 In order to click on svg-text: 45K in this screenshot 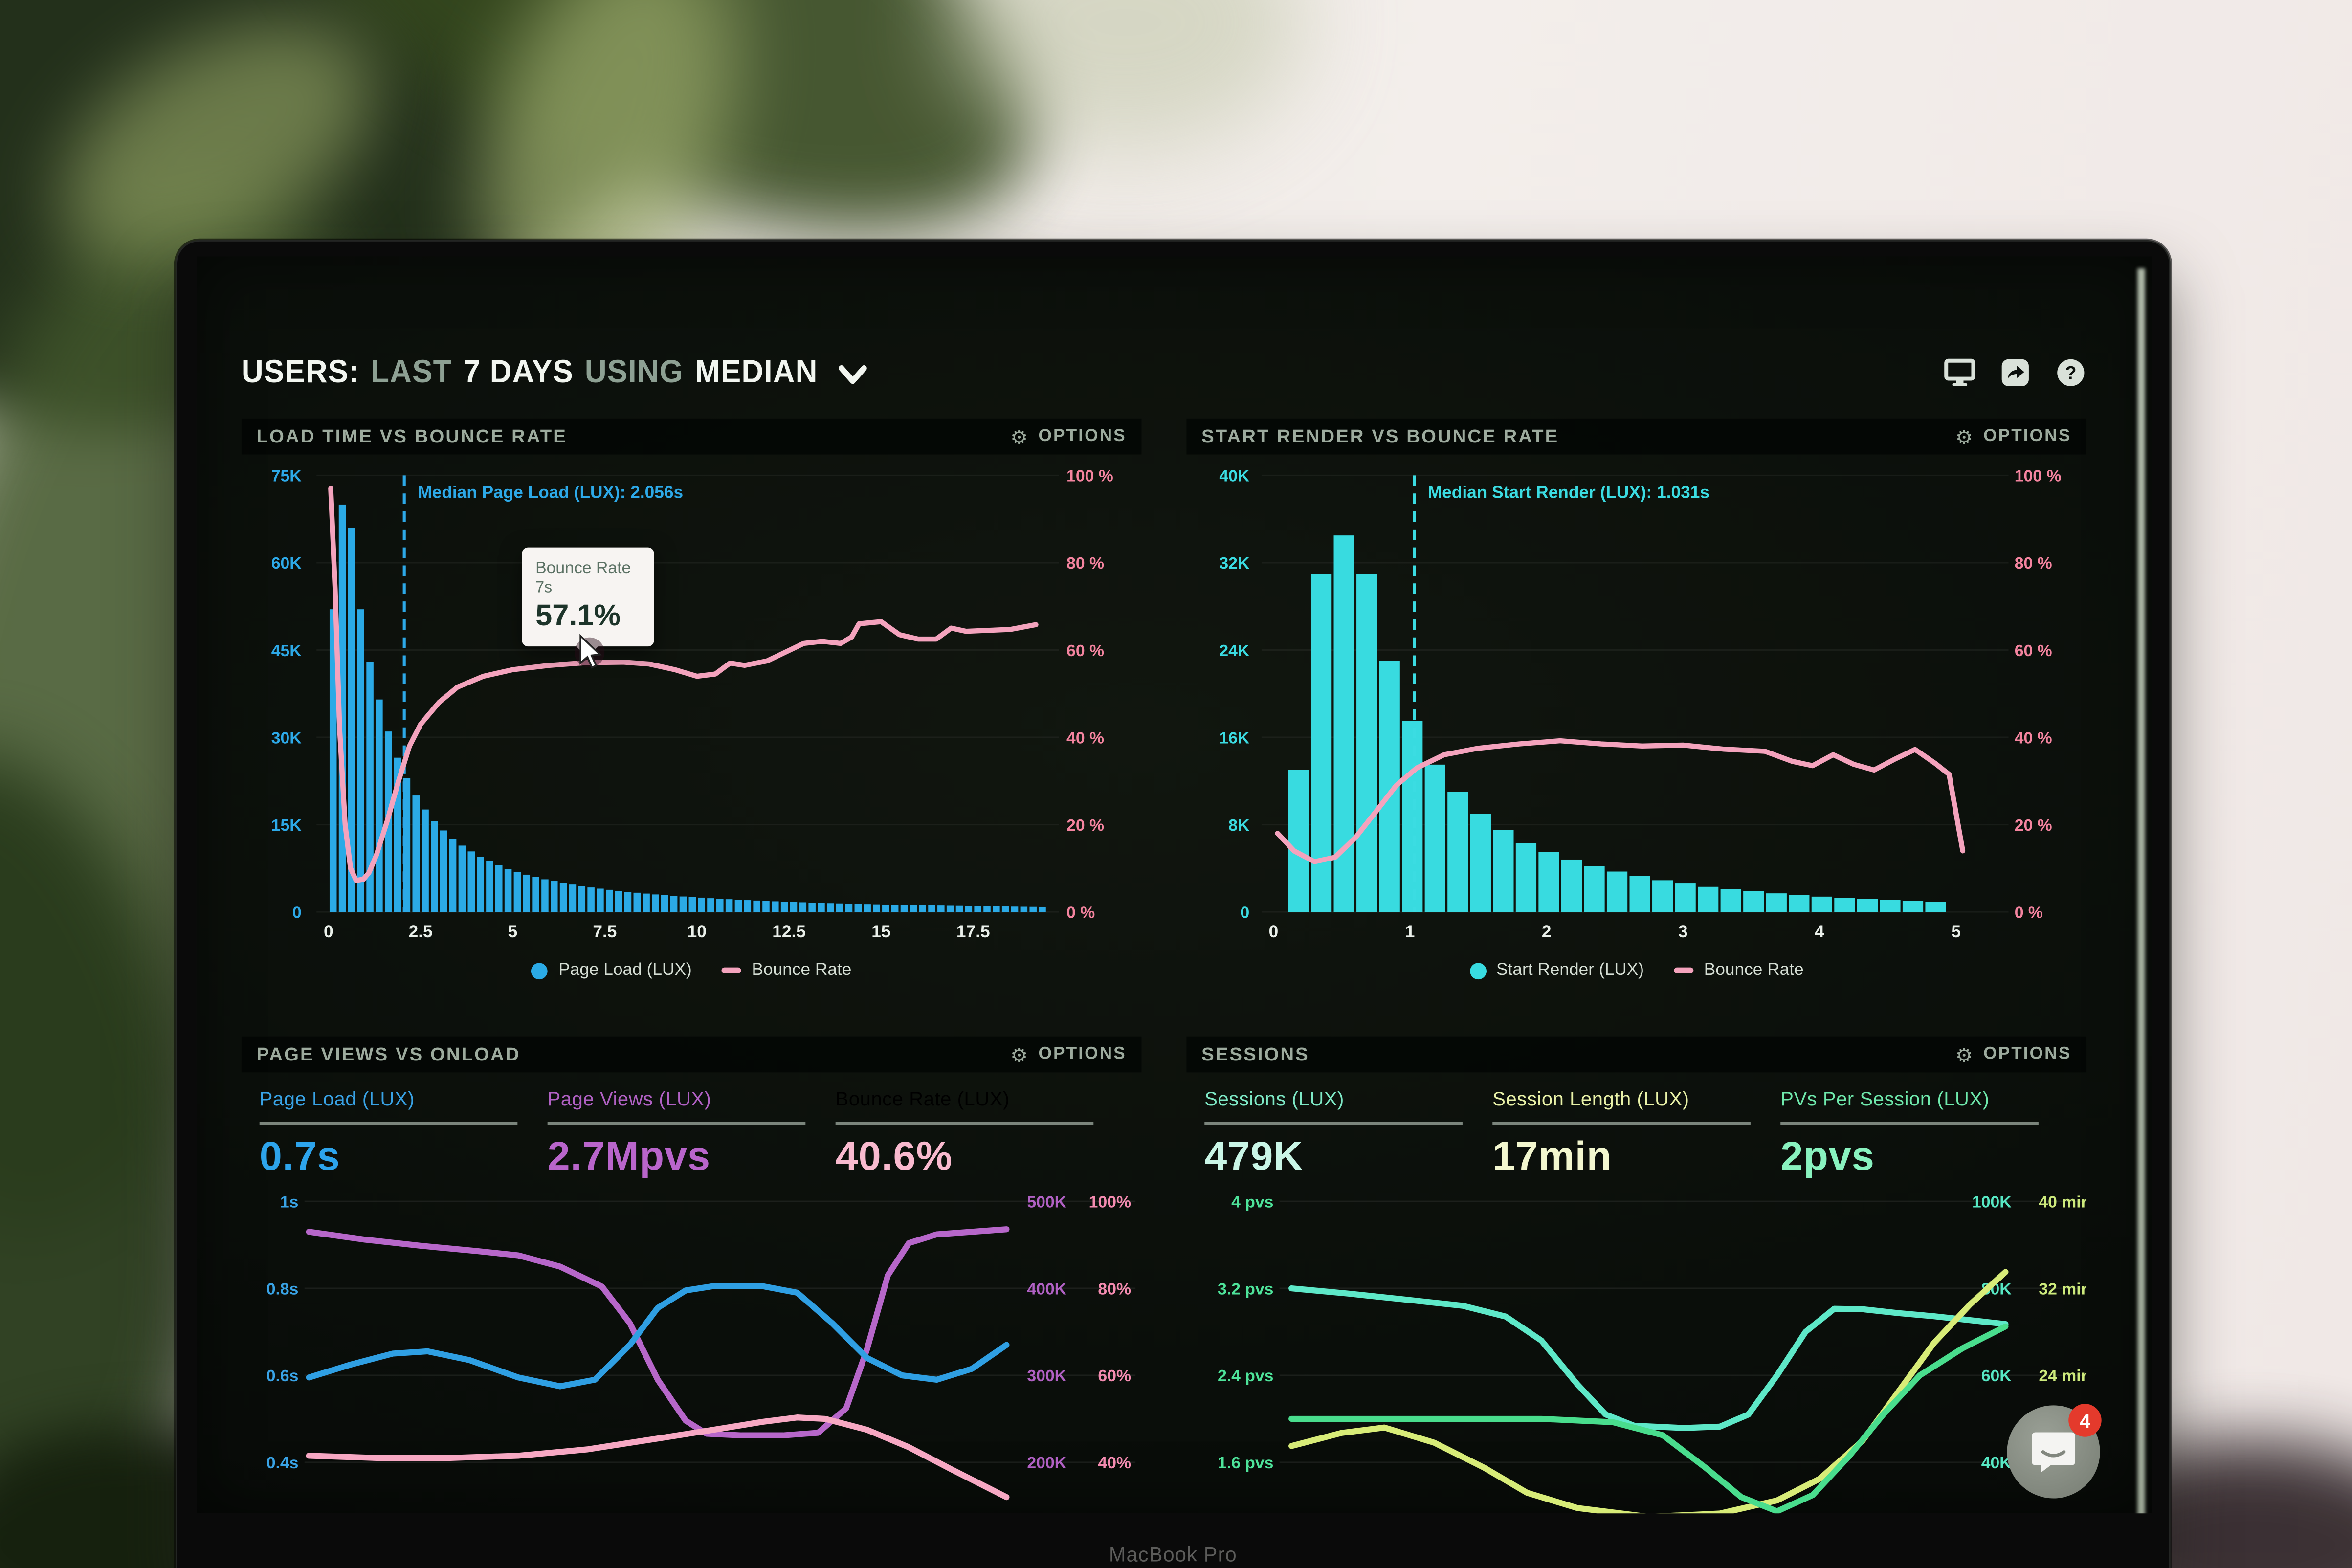, I will do `click(286, 650)`.